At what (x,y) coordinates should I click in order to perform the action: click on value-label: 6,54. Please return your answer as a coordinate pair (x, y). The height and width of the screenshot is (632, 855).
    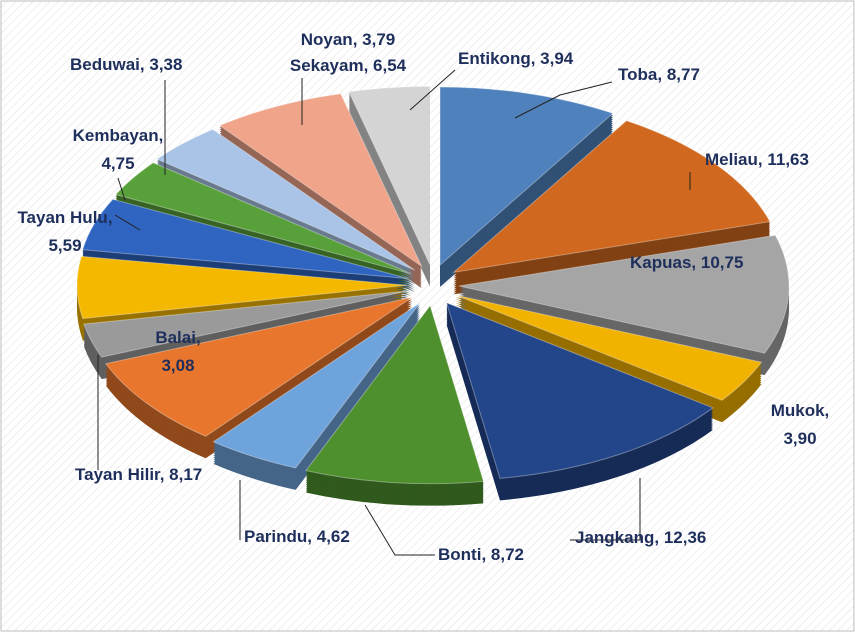
    Looking at the image, I should click on (390, 65).